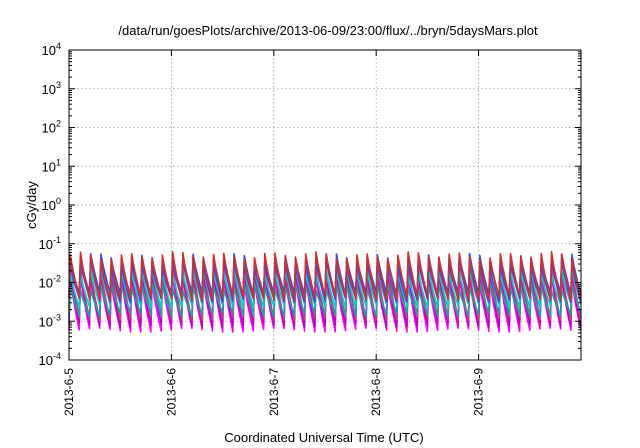 The width and height of the screenshot is (640, 448). What do you see at coordinates (51, 49) in the screenshot?
I see `y-tick-label: 10⁴` at bounding box center [51, 49].